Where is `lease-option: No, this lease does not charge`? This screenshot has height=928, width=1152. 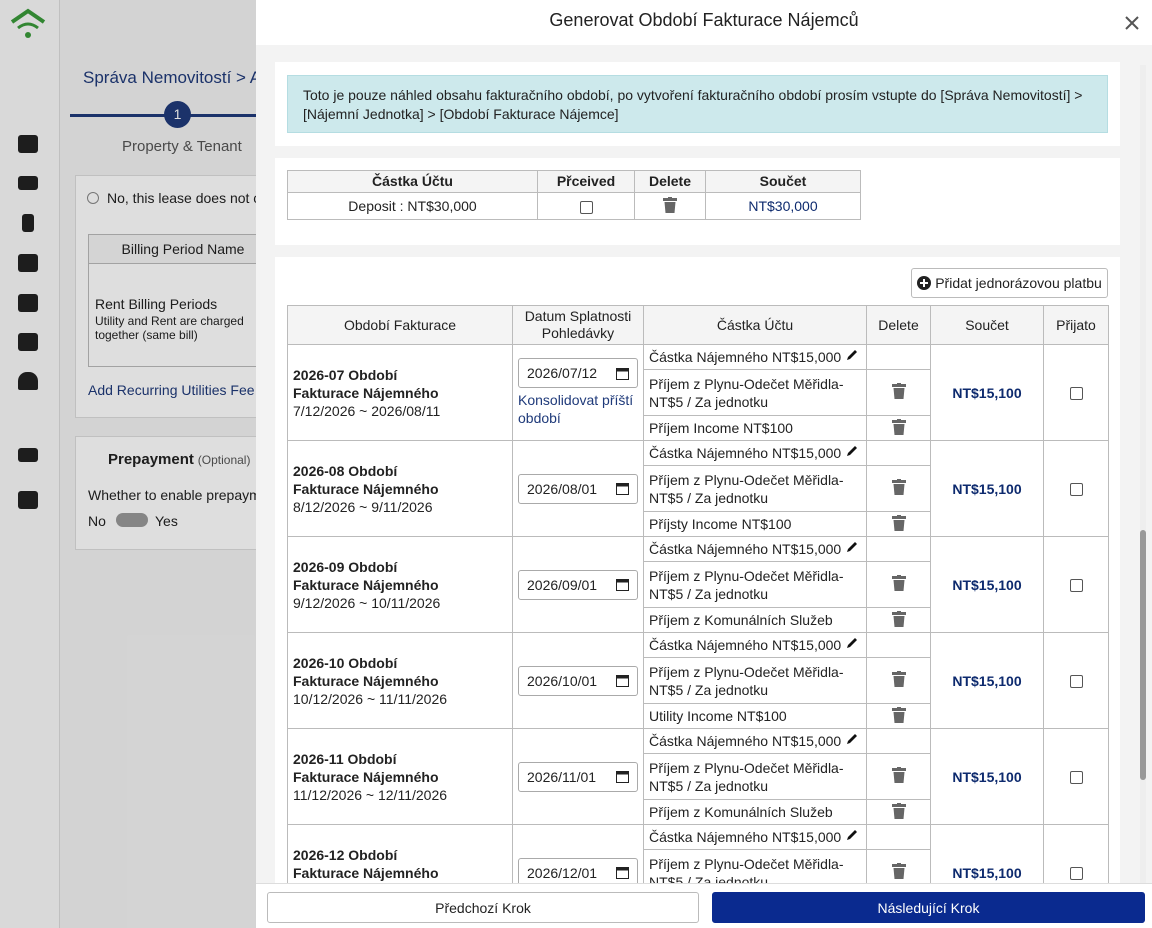
lease-option: No, this lease does not charge is located at coordinates (181, 198).